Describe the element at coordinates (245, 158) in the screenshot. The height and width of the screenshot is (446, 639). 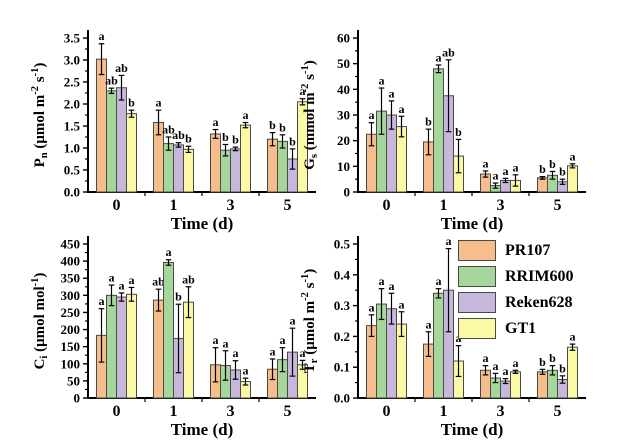
I see `bar-gt1-t3` at that location.